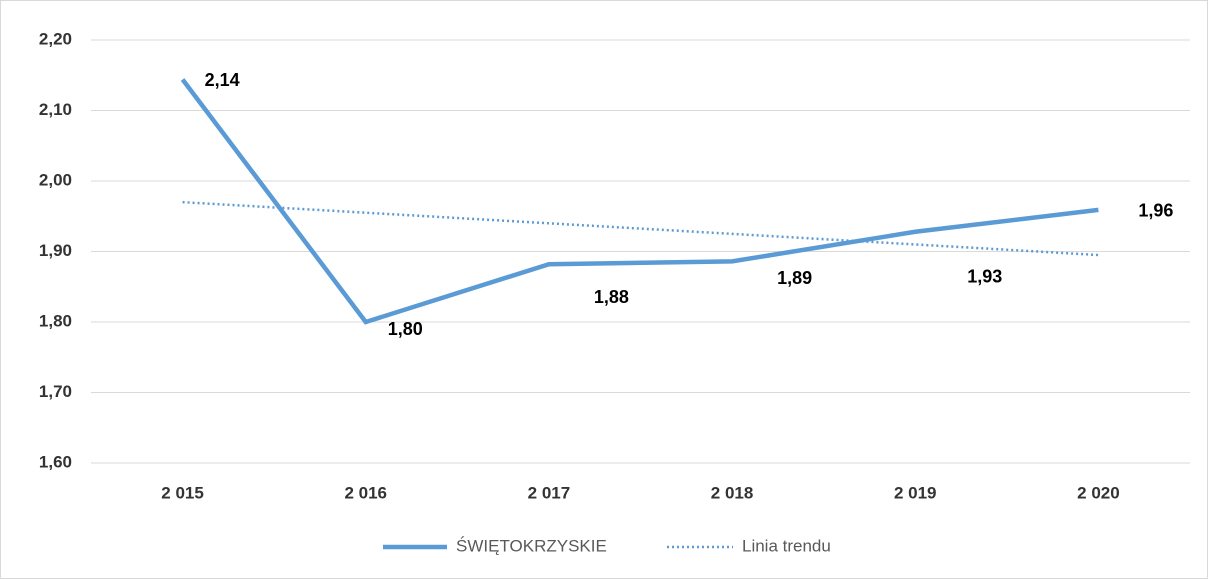  Describe the element at coordinates (55, 38) in the screenshot. I see `y-tick-label: 2,20` at that location.